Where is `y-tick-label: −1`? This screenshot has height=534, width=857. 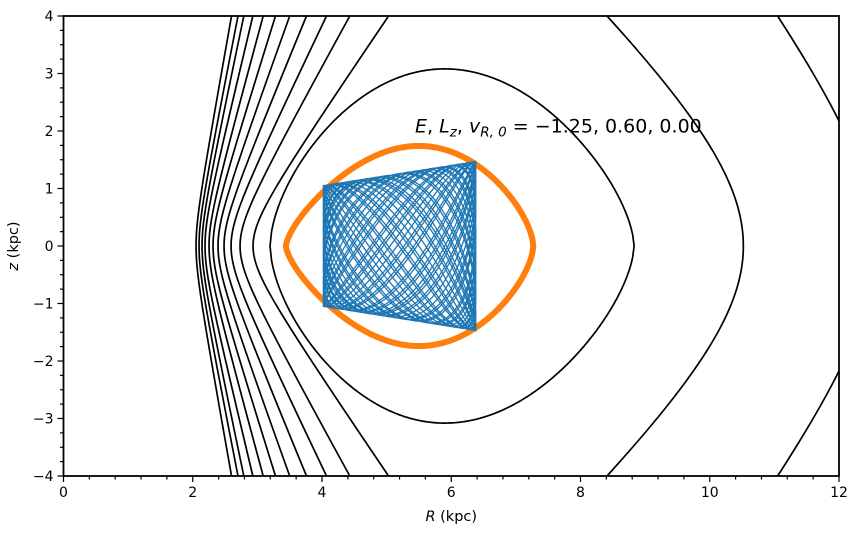 y-tick-label: −1 is located at coordinates (43, 305).